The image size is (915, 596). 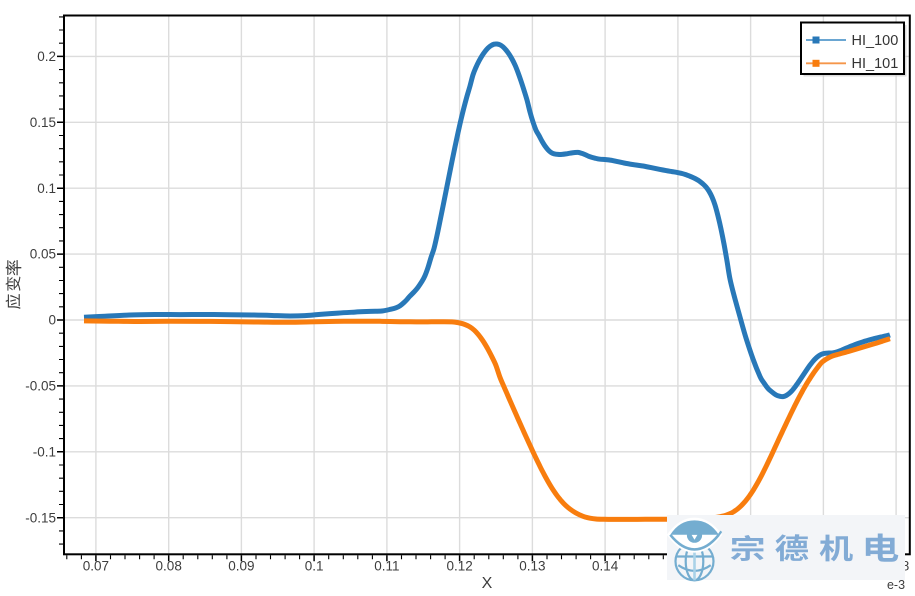 I want to click on svg-text: -0.15, so click(x=40, y=517).